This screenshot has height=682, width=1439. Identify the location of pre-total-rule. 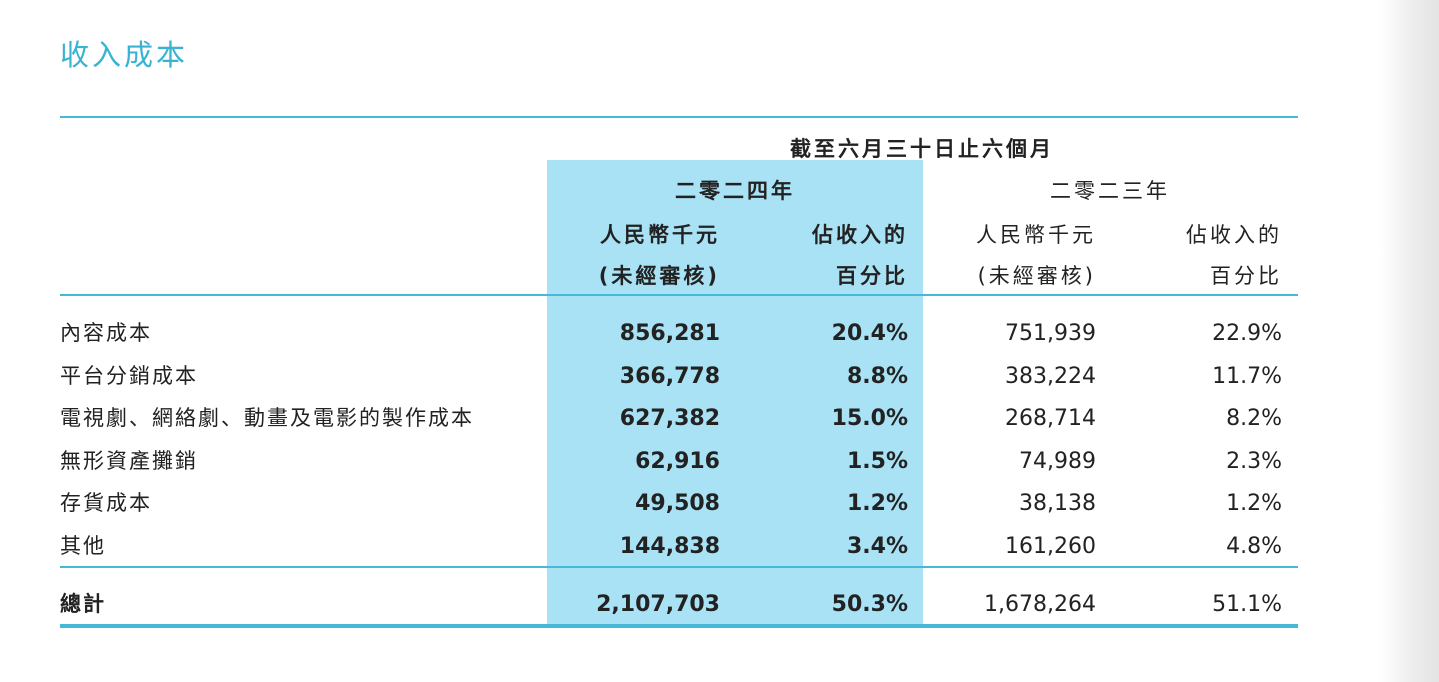
(679, 567).